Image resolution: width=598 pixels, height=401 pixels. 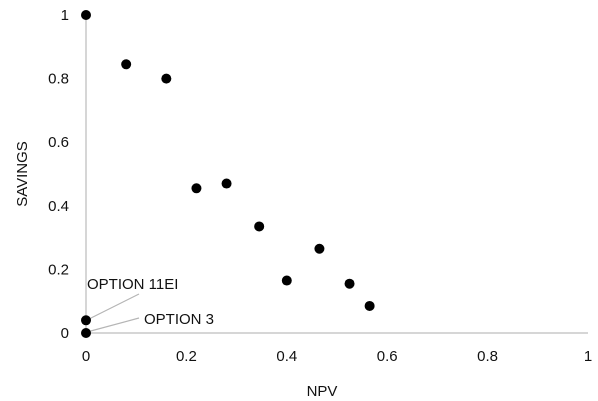 What do you see at coordinates (58, 269) in the screenshot?
I see `y-tick-label: 0.2` at bounding box center [58, 269].